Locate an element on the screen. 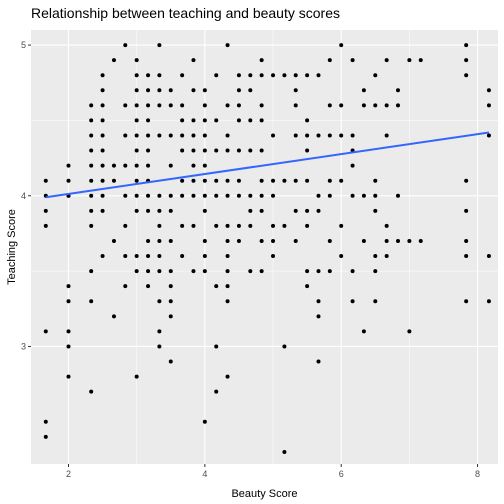 The width and height of the screenshot is (504, 504). x-tick-label: 4 is located at coordinates (204, 474).